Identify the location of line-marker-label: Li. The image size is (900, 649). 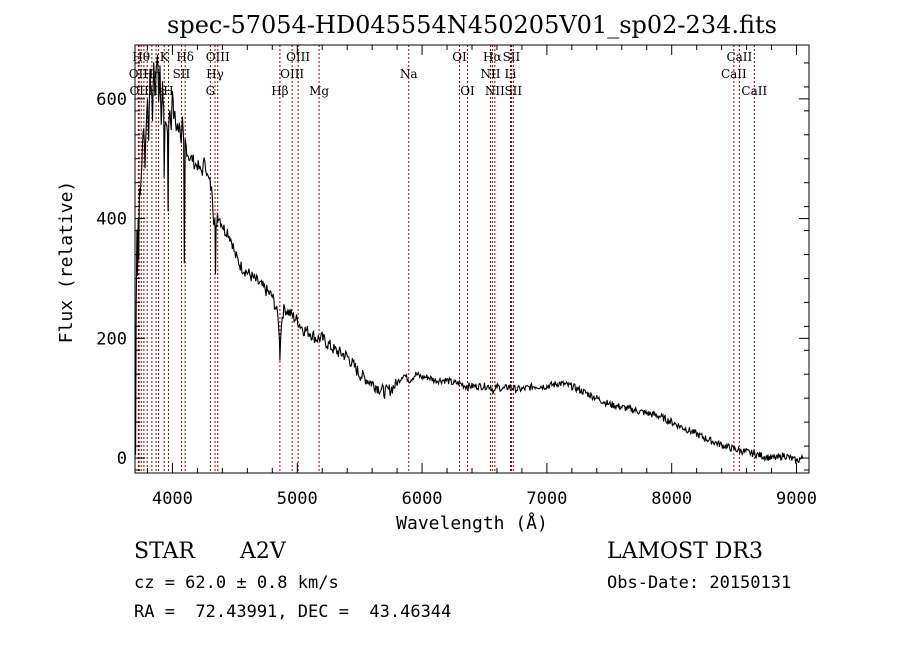
(511, 74).